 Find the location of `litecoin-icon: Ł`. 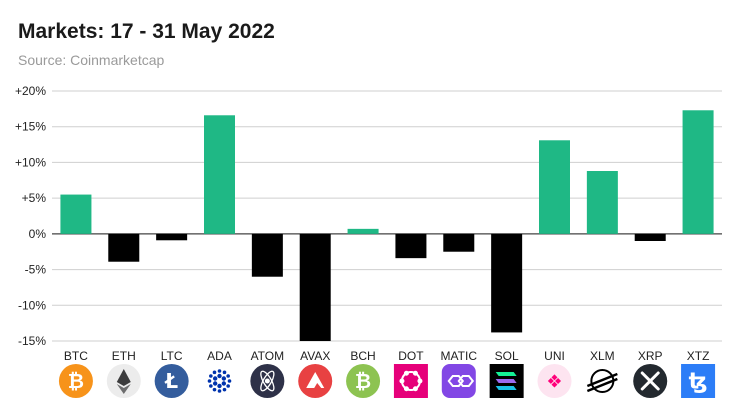

litecoin-icon: Ł is located at coordinates (171, 381).